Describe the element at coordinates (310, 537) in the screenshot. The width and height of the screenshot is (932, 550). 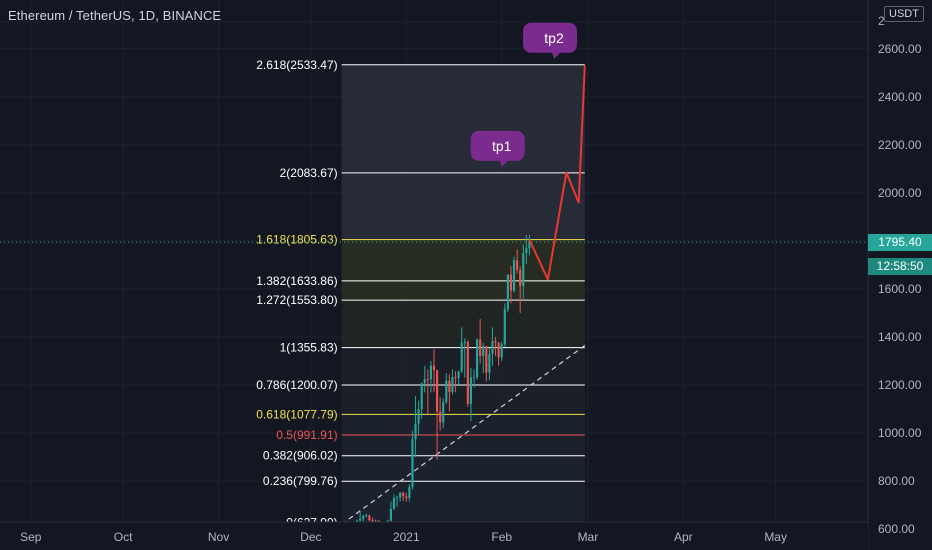
I see `time-tick-label: Dec` at that location.